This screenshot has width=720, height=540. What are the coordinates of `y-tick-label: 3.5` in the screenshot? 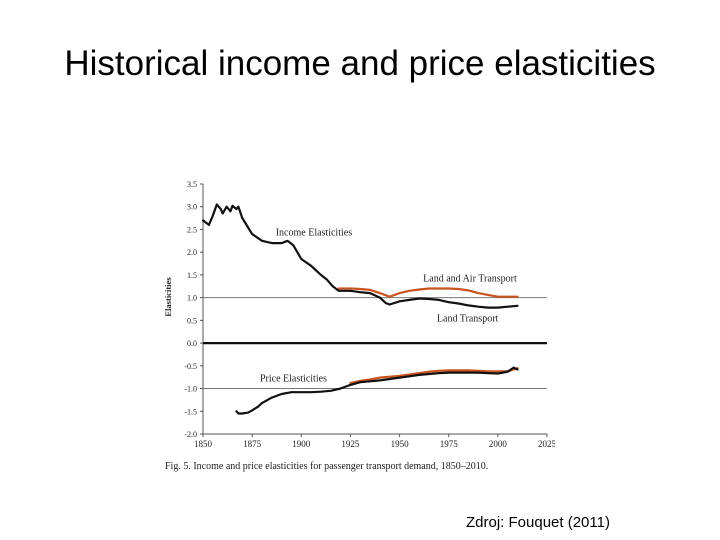 It's located at (192, 184).